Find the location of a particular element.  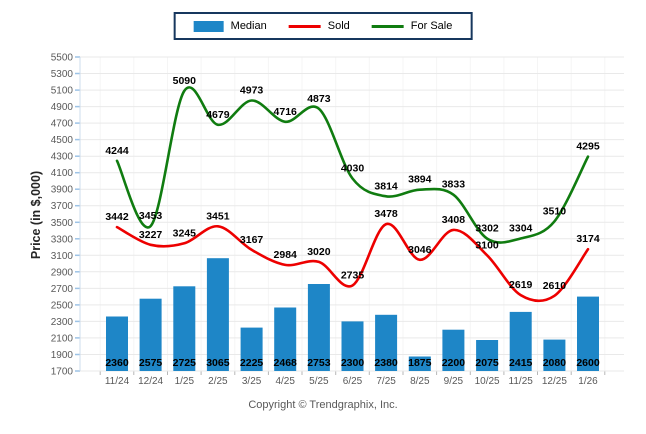

line-value-label: 3451 is located at coordinates (218, 216).